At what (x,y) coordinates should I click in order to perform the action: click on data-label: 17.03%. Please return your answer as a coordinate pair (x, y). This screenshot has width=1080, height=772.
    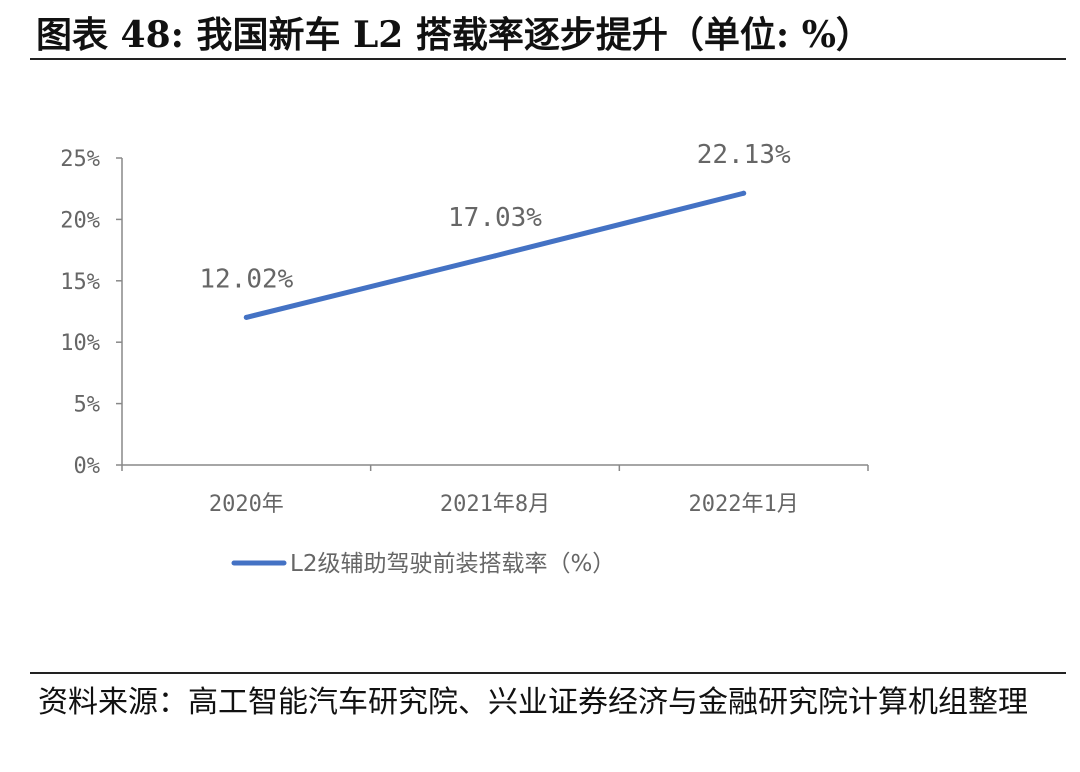
    Looking at the image, I should click on (495, 218).